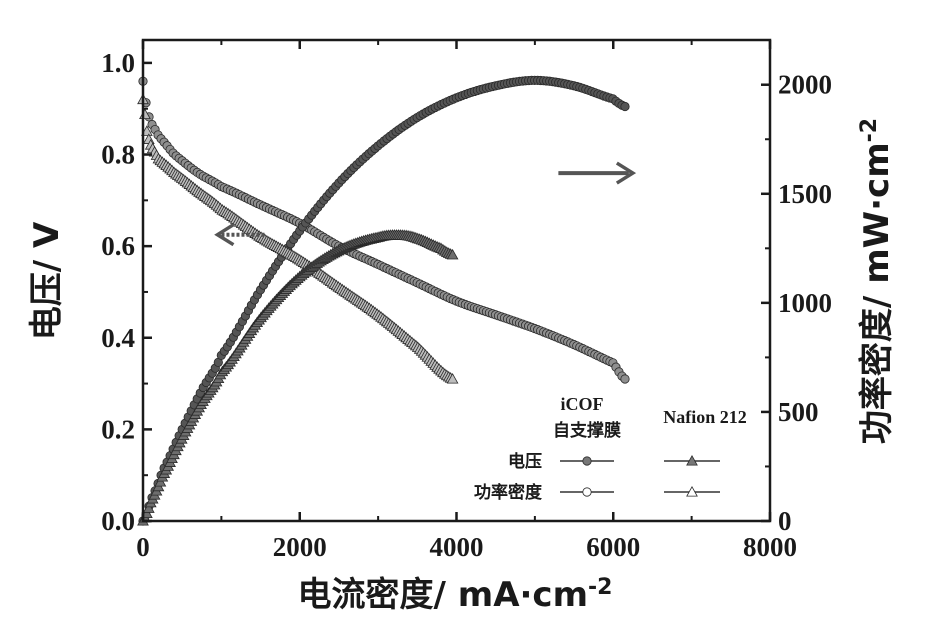 Image resolution: width=926 pixels, height=630 pixels. What do you see at coordinates (118, 246) in the screenshot?
I see `left-y-tick-label: 0.6` at bounding box center [118, 246].